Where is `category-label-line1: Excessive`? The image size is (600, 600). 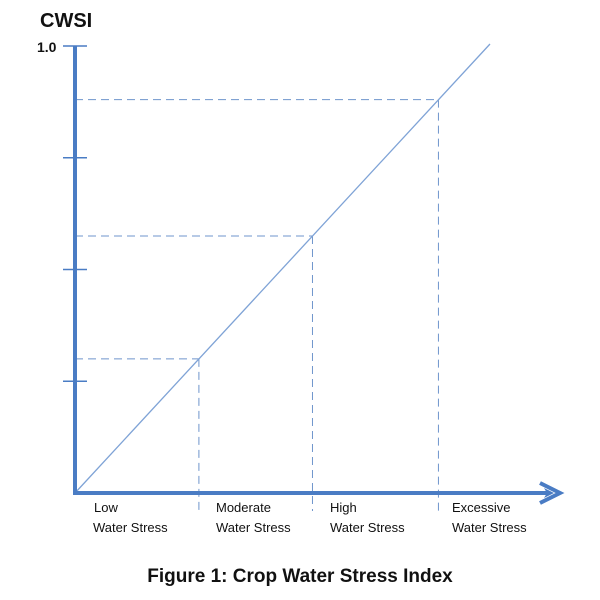 category-label-line1: Excessive is located at coordinates (481, 507).